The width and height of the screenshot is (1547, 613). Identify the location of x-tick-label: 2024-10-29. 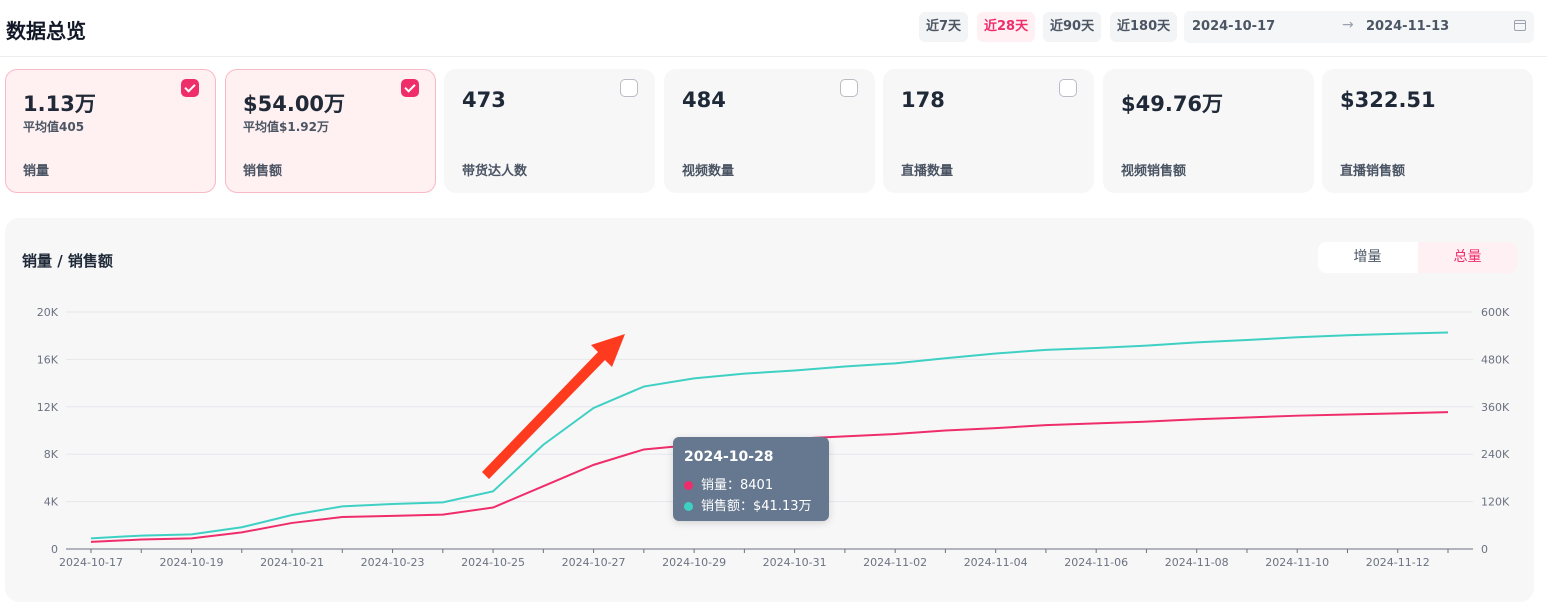
(694, 562).